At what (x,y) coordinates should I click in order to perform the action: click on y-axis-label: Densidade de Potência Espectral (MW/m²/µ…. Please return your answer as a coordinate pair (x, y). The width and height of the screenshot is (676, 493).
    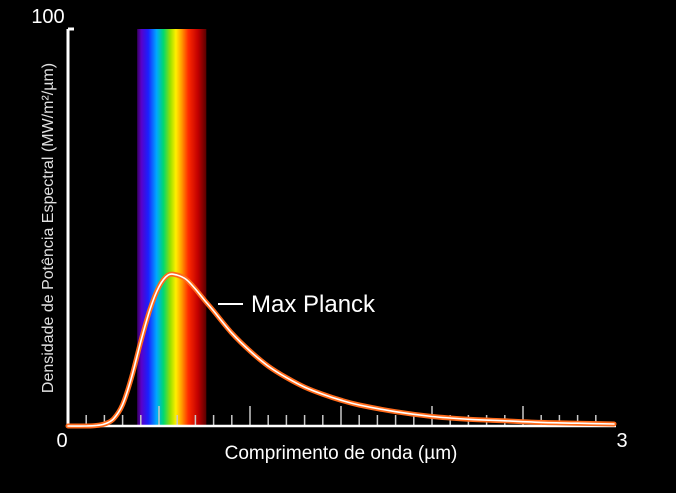
    Looking at the image, I should click on (48, 228).